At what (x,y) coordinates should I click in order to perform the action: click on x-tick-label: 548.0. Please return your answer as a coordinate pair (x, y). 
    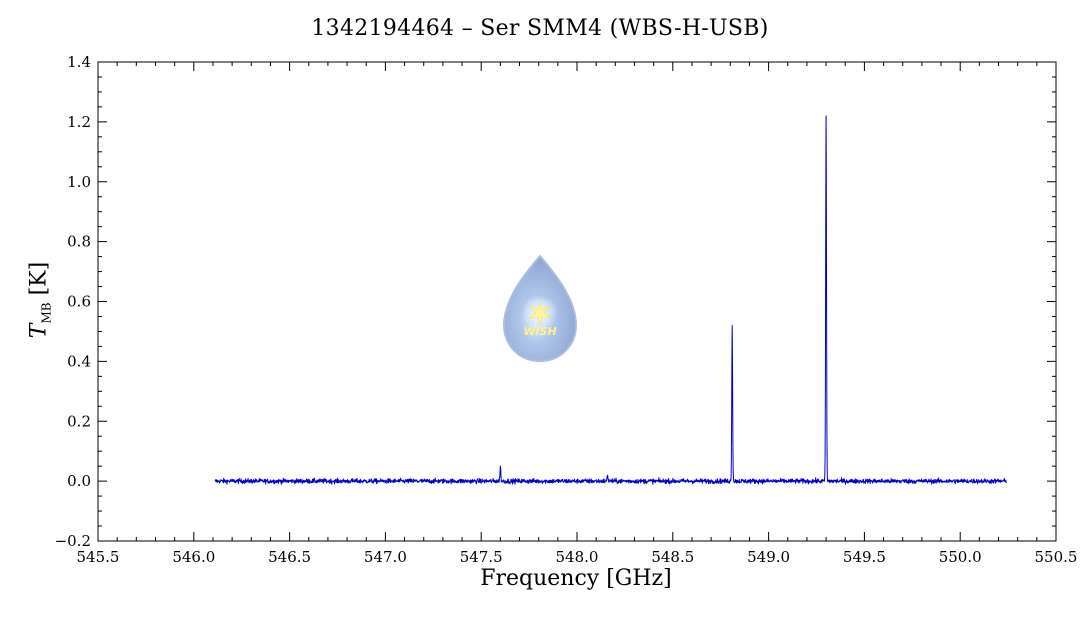
    Looking at the image, I should click on (577, 557).